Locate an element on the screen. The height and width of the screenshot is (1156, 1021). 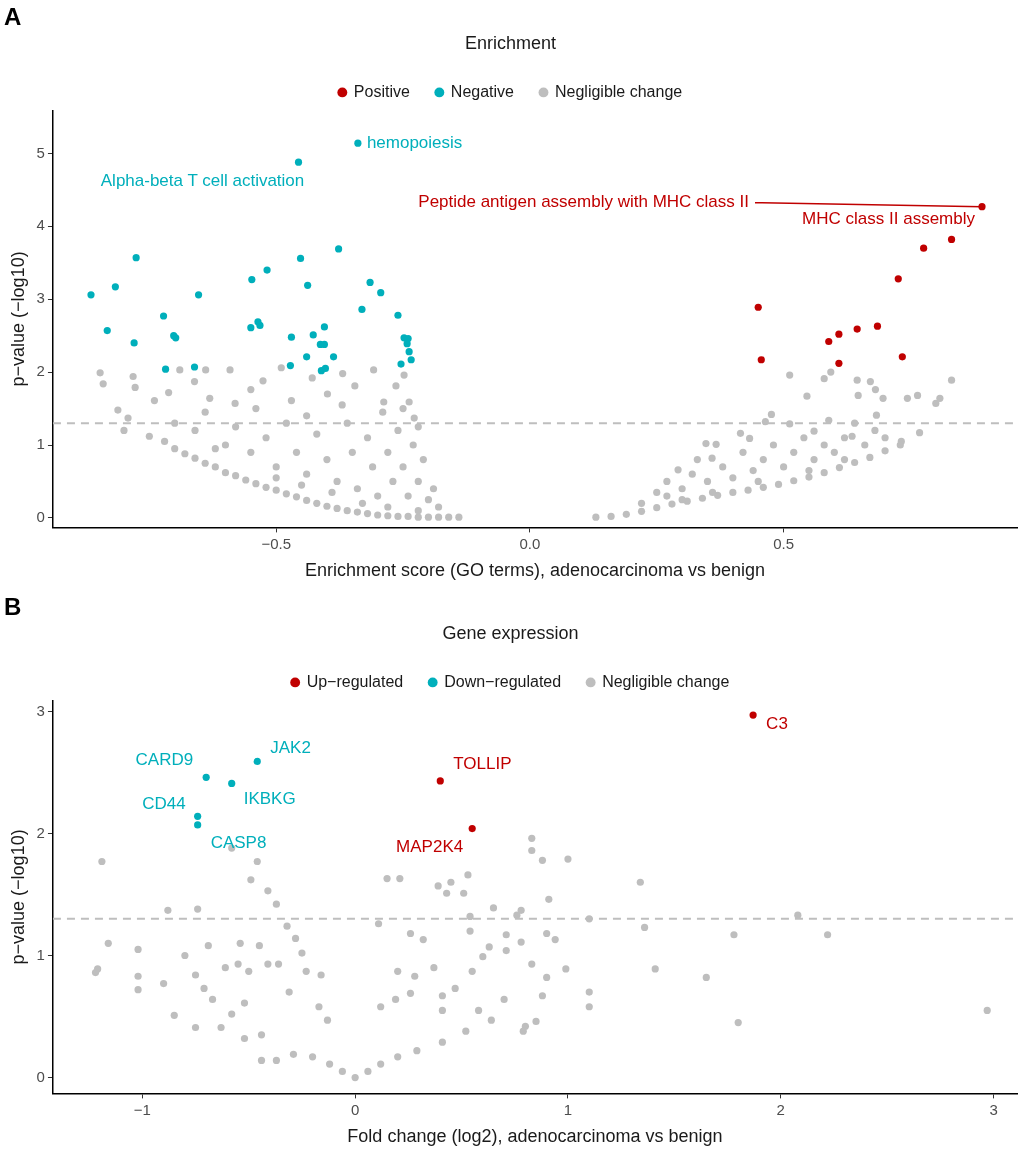
annotation: Peptide antigen assembly with MHC class II is located at coordinates (583, 202).